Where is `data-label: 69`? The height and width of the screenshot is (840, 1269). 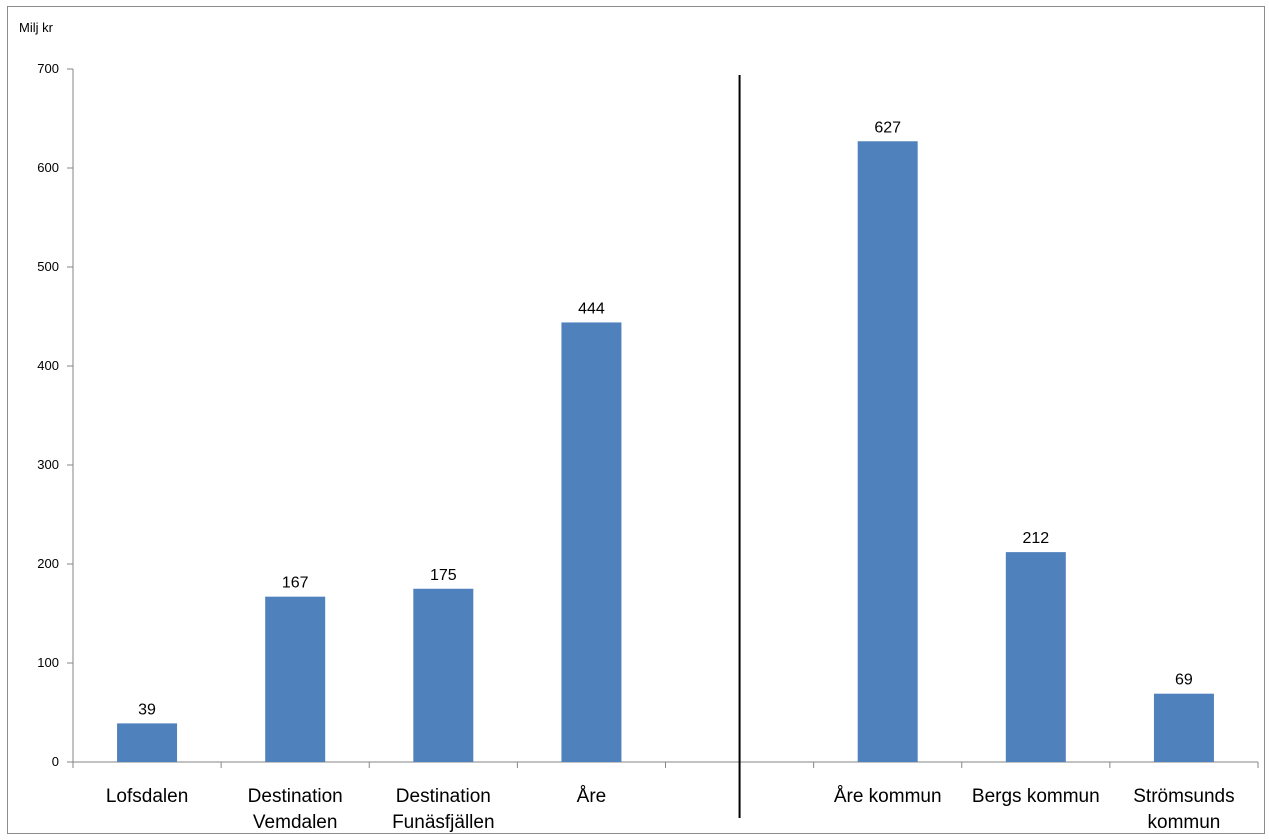
data-label: 69 is located at coordinates (1184, 680).